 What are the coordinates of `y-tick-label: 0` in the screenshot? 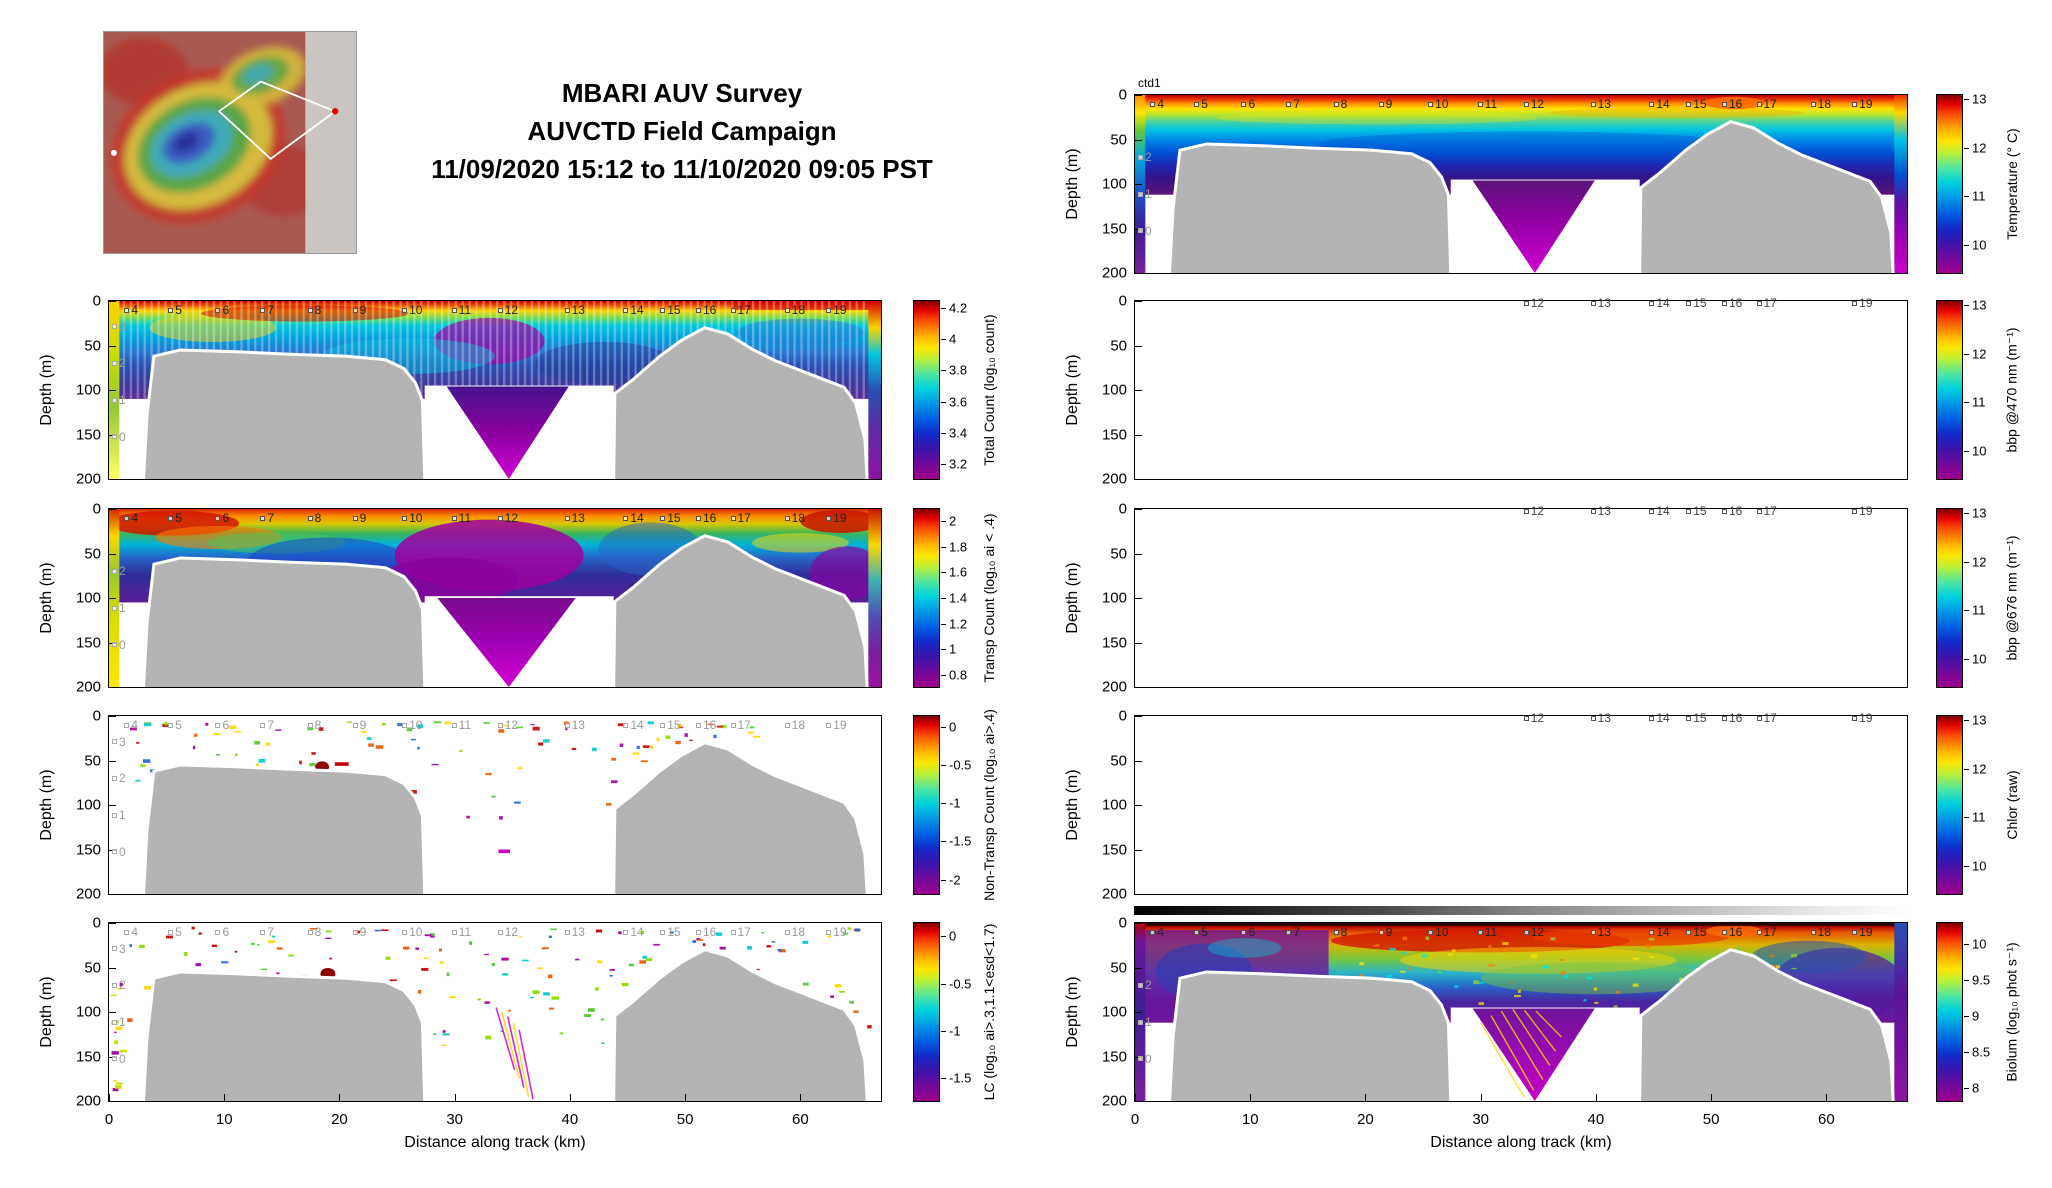 It's located at (96, 301).